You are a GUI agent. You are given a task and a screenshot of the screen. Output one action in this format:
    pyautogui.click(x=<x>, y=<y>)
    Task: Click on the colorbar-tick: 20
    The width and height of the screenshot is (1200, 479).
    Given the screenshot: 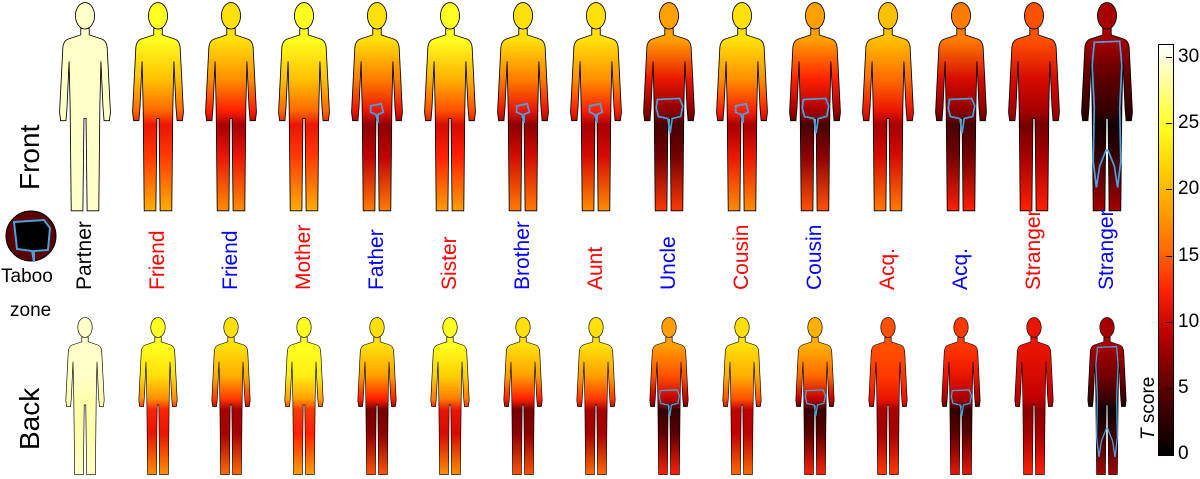 What is the action you would take?
    pyautogui.click(x=1189, y=189)
    